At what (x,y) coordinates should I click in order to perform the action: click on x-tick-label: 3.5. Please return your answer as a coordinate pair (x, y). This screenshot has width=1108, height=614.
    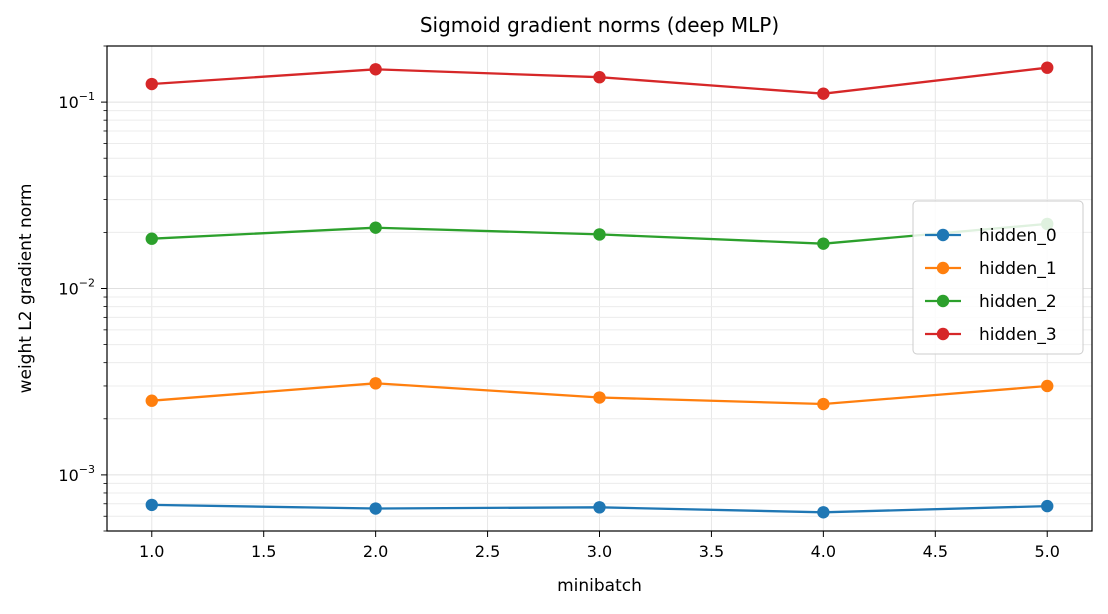
    Looking at the image, I should click on (711, 551).